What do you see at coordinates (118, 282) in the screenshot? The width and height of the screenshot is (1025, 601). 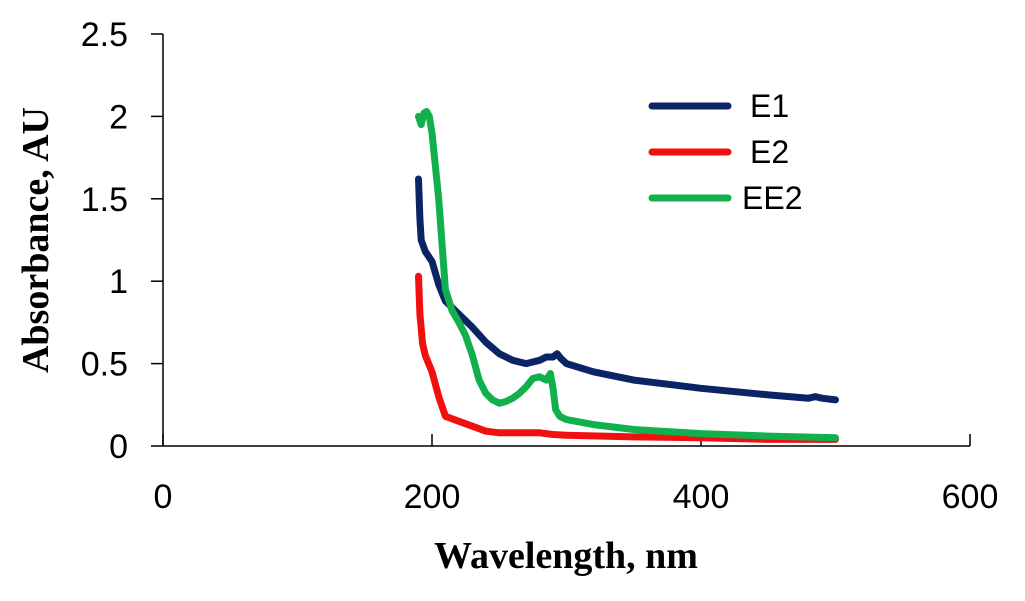 I see `y-tick-label: 1` at bounding box center [118, 282].